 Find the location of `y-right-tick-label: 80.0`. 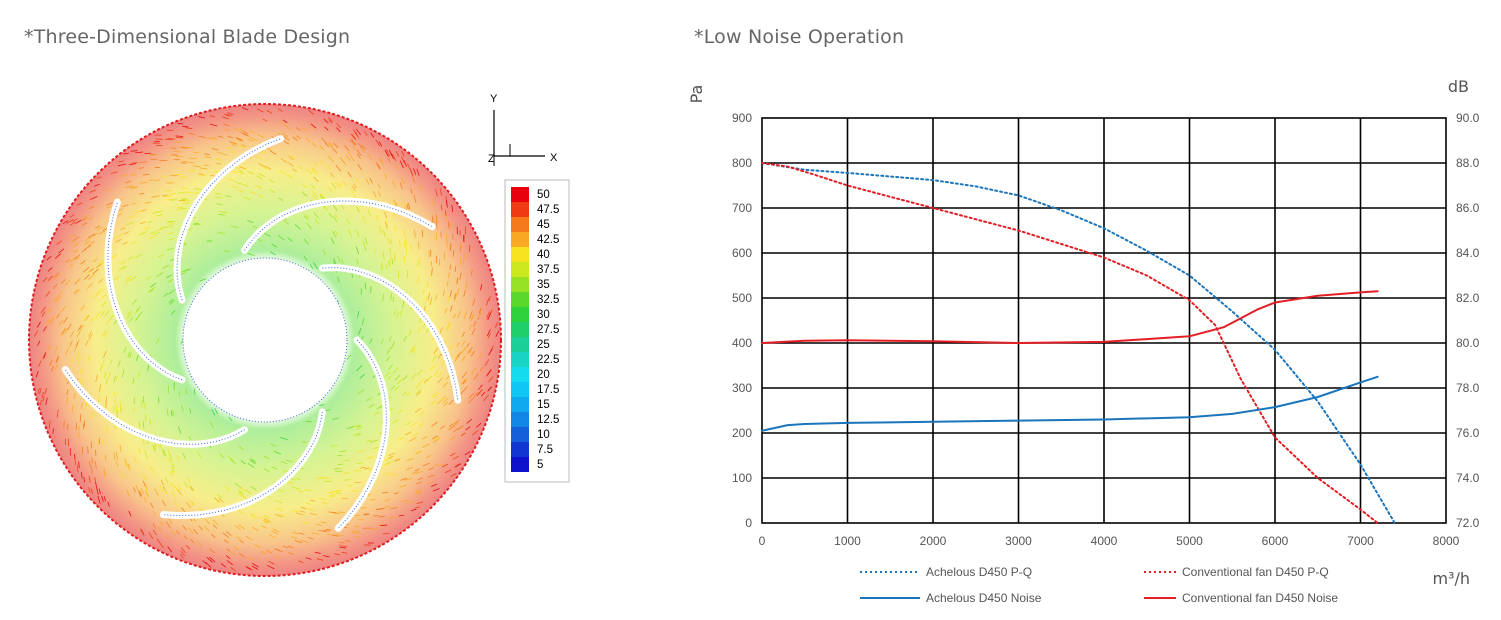

y-right-tick-label: 80.0 is located at coordinates (1468, 343).